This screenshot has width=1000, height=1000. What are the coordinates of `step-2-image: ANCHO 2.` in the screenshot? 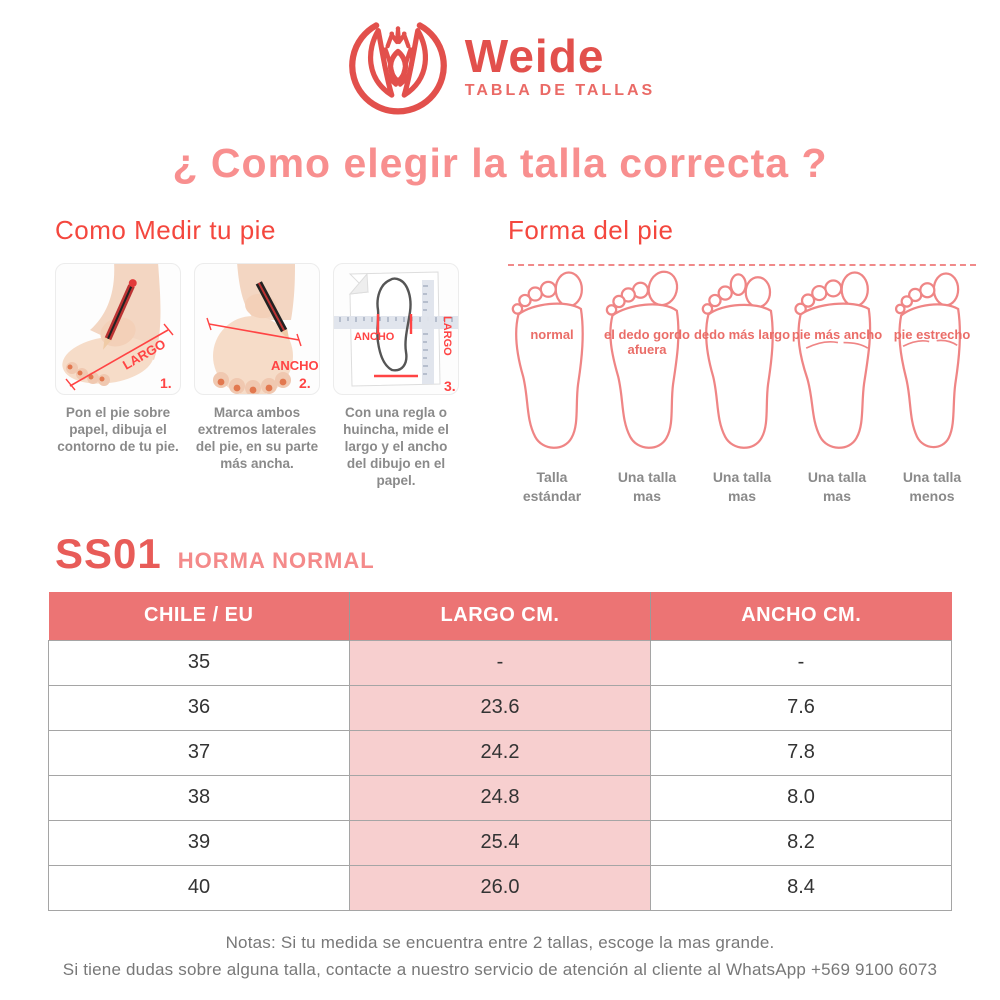 It's located at (257, 329).